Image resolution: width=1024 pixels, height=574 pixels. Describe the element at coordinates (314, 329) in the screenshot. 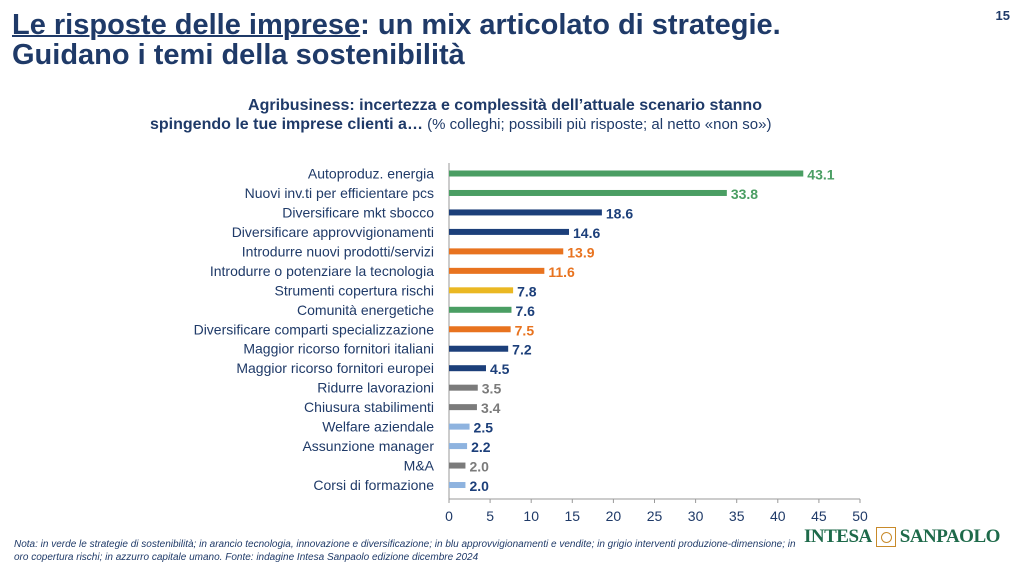

I see `category-label: Diversificare comparti specializzazione` at that location.